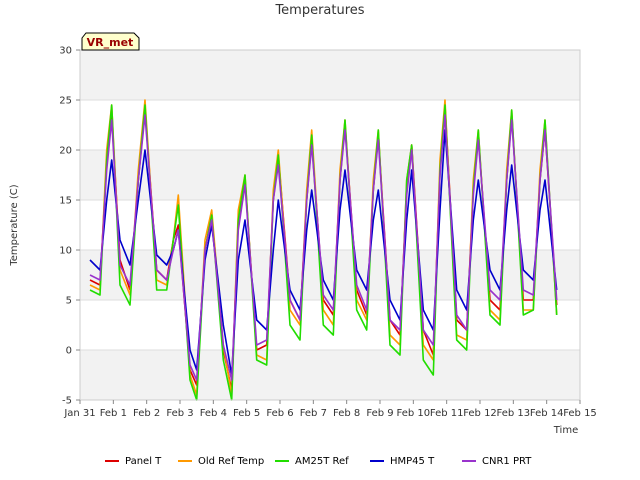 This screenshot has width=640, height=480. I want to click on x-tick-label: Feb 2, so click(146, 413).